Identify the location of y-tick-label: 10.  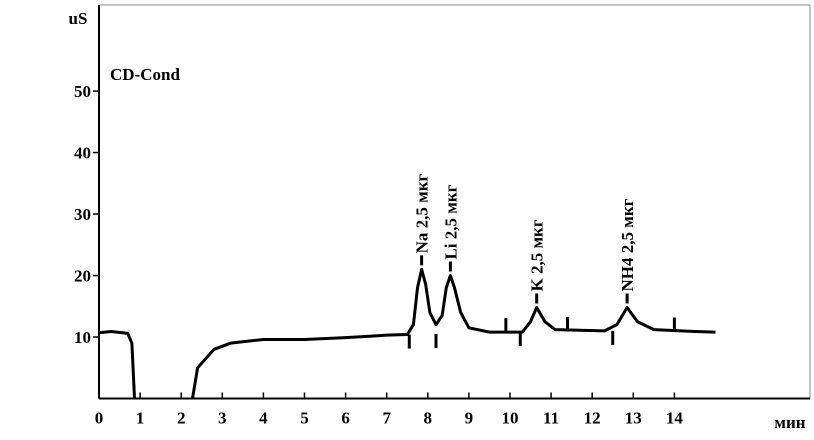
(82, 337).